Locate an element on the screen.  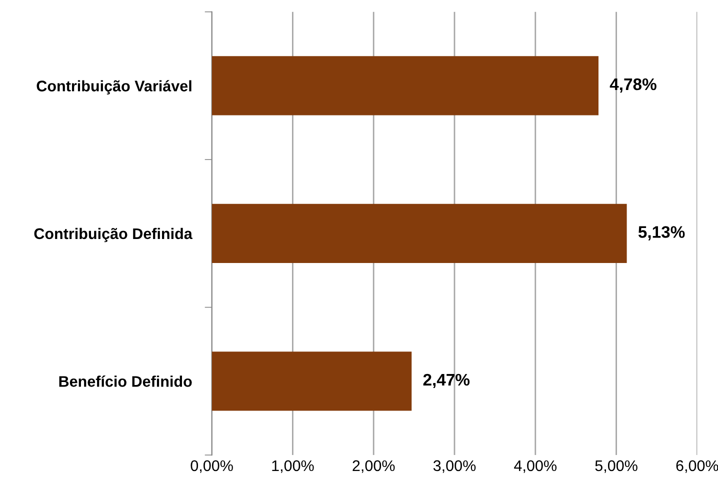
data-label: 5,13% is located at coordinates (661, 233).